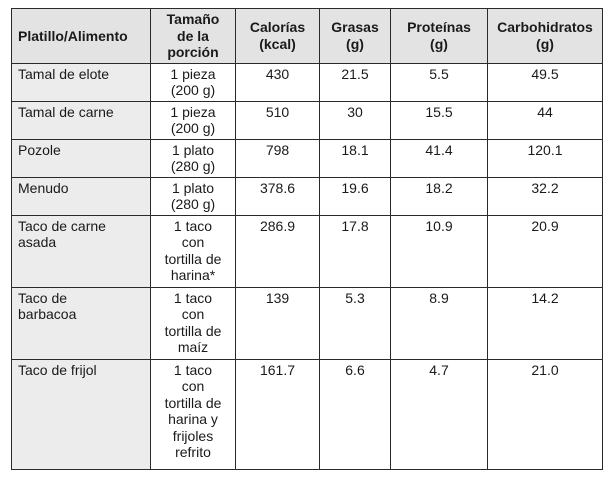 The image size is (613, 480). Describe the element at coordinates (277, 251) in the screenshot. I see `calories-cell: 286.9` at that location.